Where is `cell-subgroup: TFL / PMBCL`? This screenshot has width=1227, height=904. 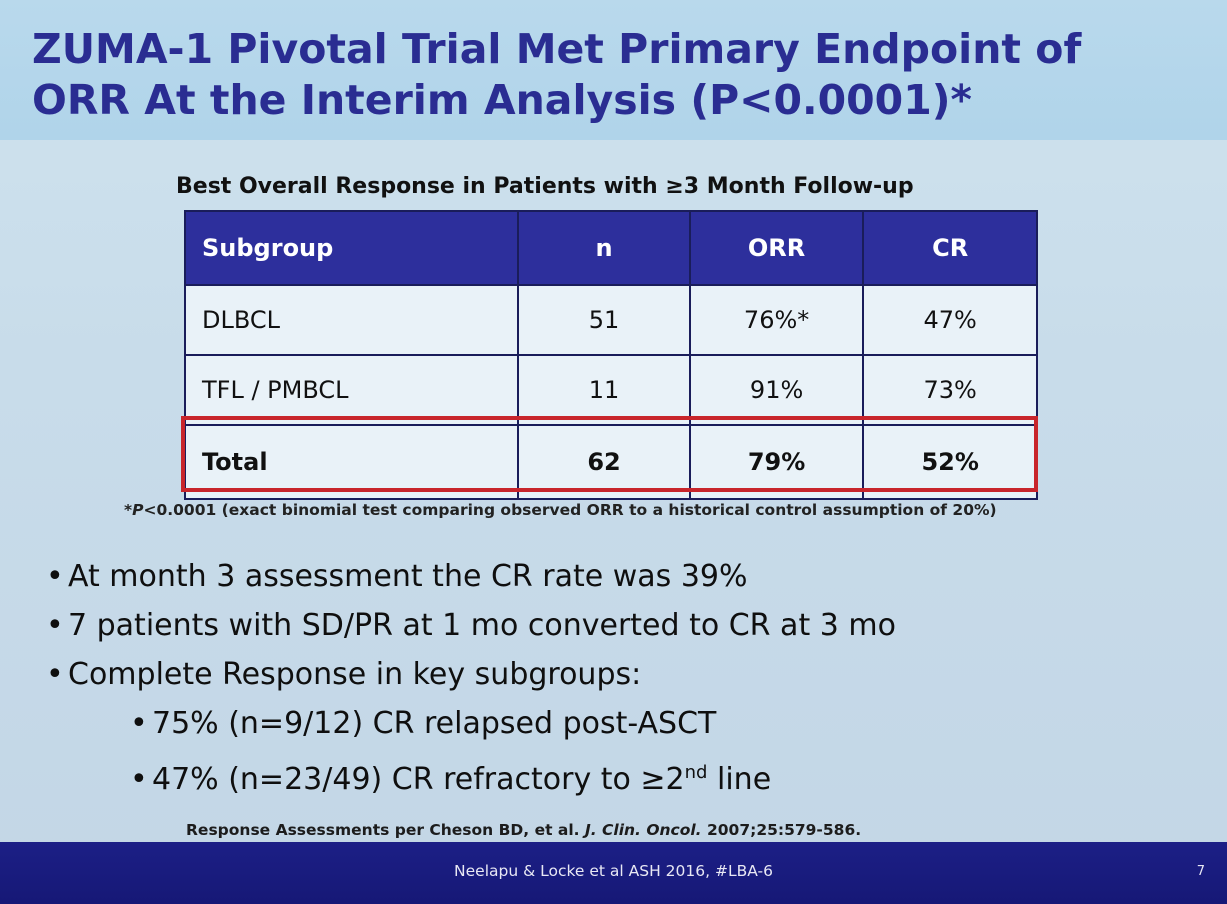 cell-subgroup: TFL / PMBCL is located at coordinates (351, 390).